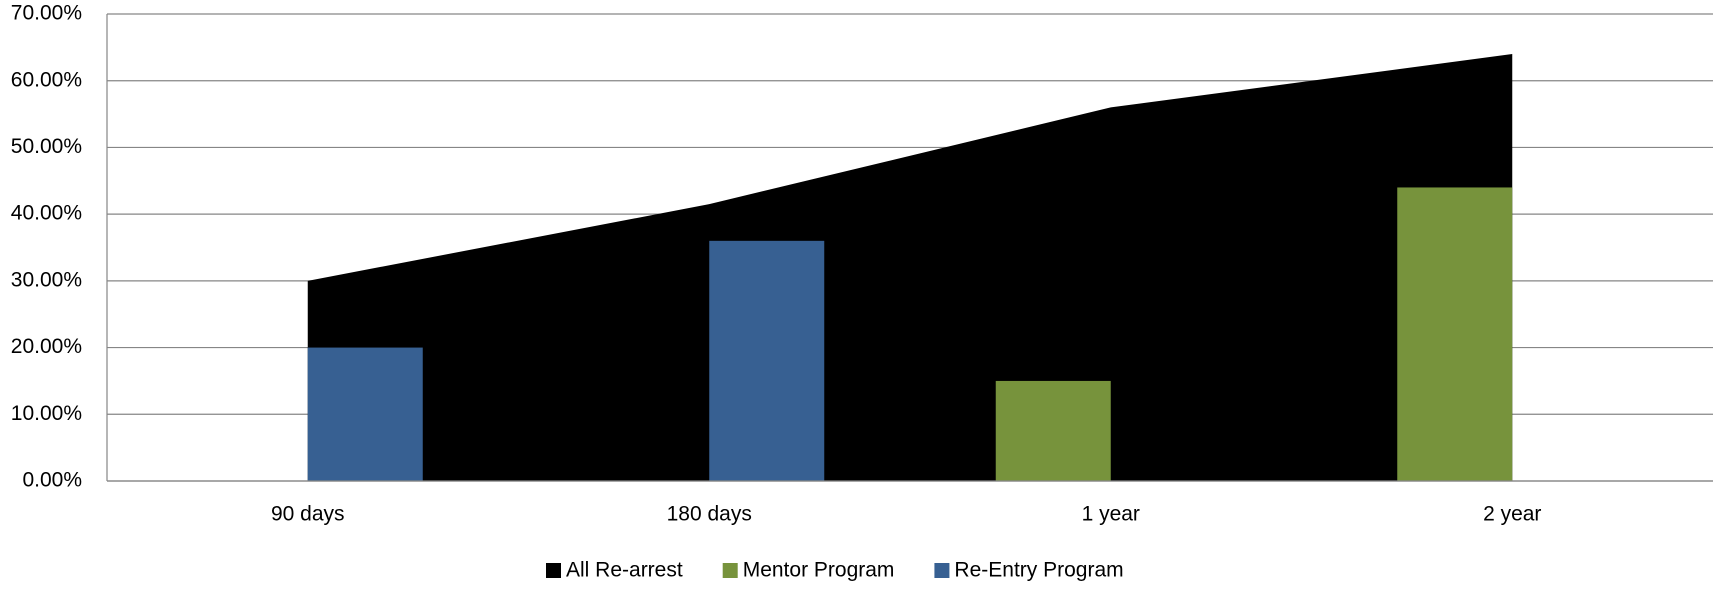 Image resolution: width=1713 pixels, height=593 pixels. I want to click on y-tick-label: 30.00%, so click(46, 279).